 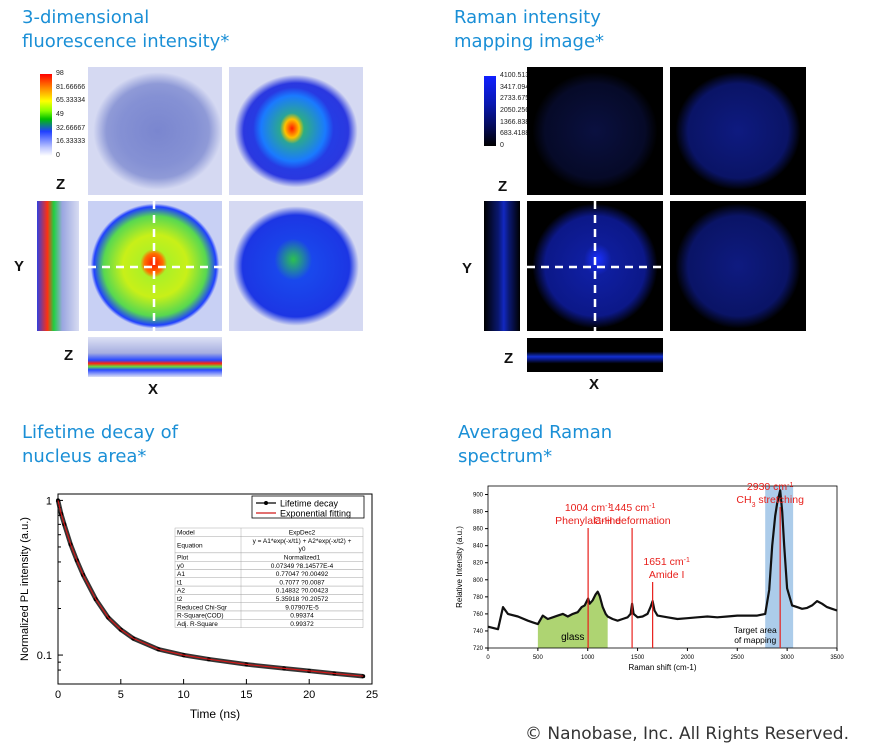 I want to click on raman-z2-label: Z, so click(x=509, y=358).